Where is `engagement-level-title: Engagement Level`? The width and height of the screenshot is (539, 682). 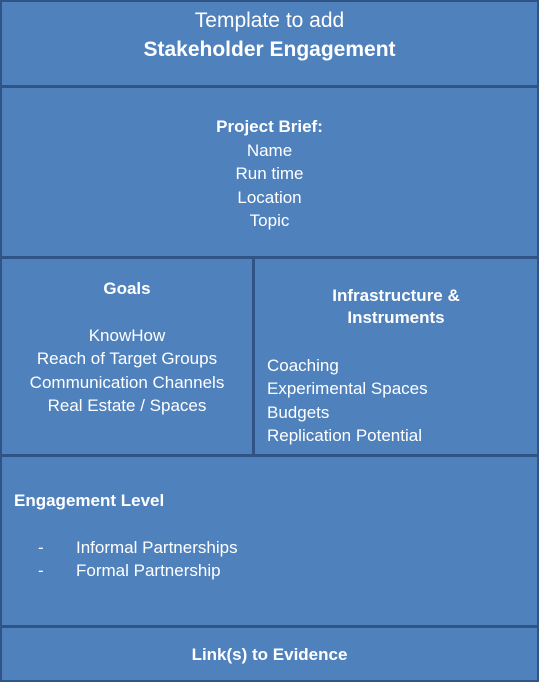
engagement-level-title: Engagement Level is located at coordinates (89, 500).